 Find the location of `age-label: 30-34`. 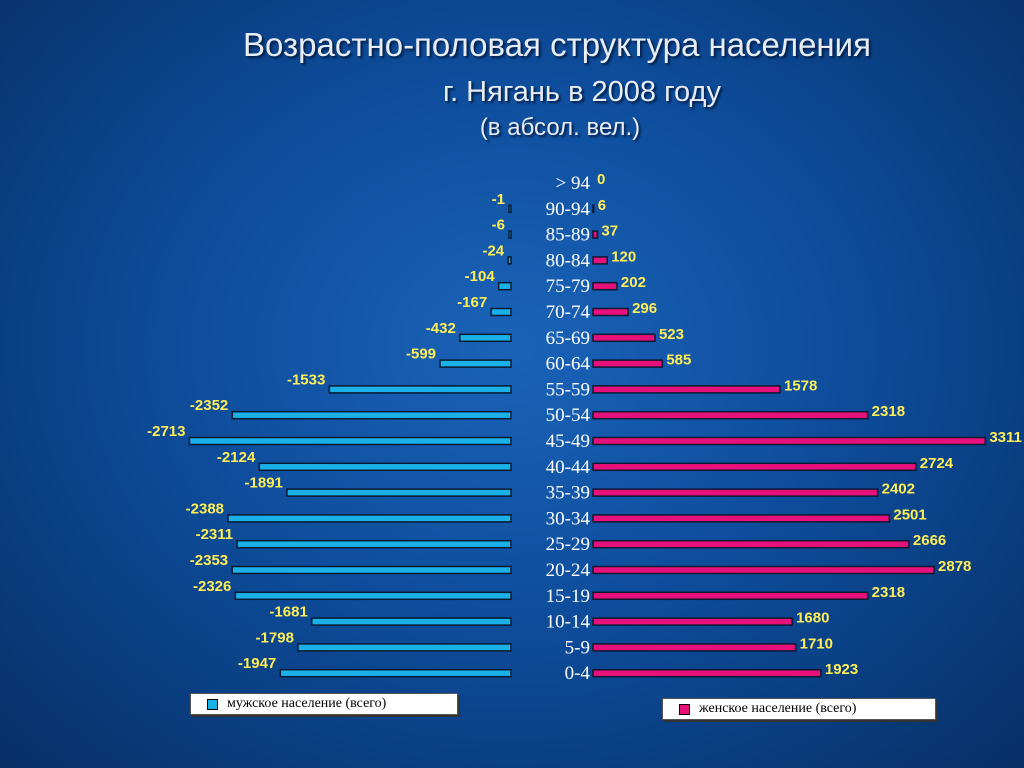

age-label: 30-34 is located at coordinates (568, 518).